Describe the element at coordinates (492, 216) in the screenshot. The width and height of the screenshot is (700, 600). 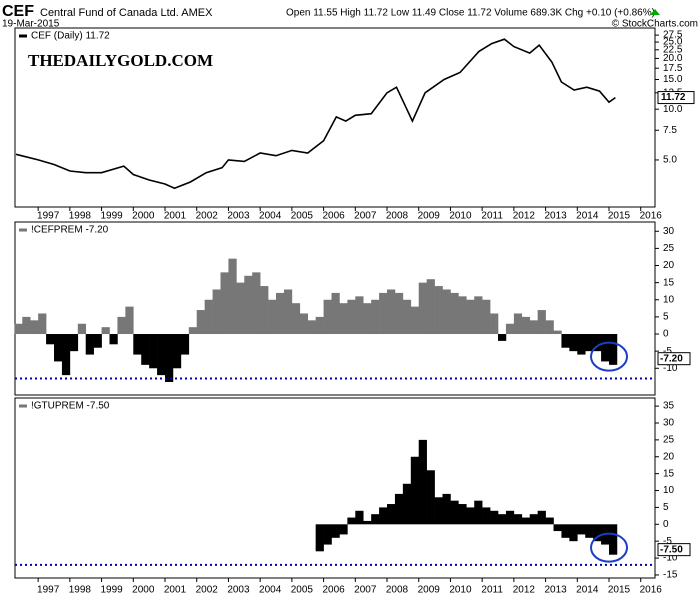
I see `x-tick-label: 2011` at that location.